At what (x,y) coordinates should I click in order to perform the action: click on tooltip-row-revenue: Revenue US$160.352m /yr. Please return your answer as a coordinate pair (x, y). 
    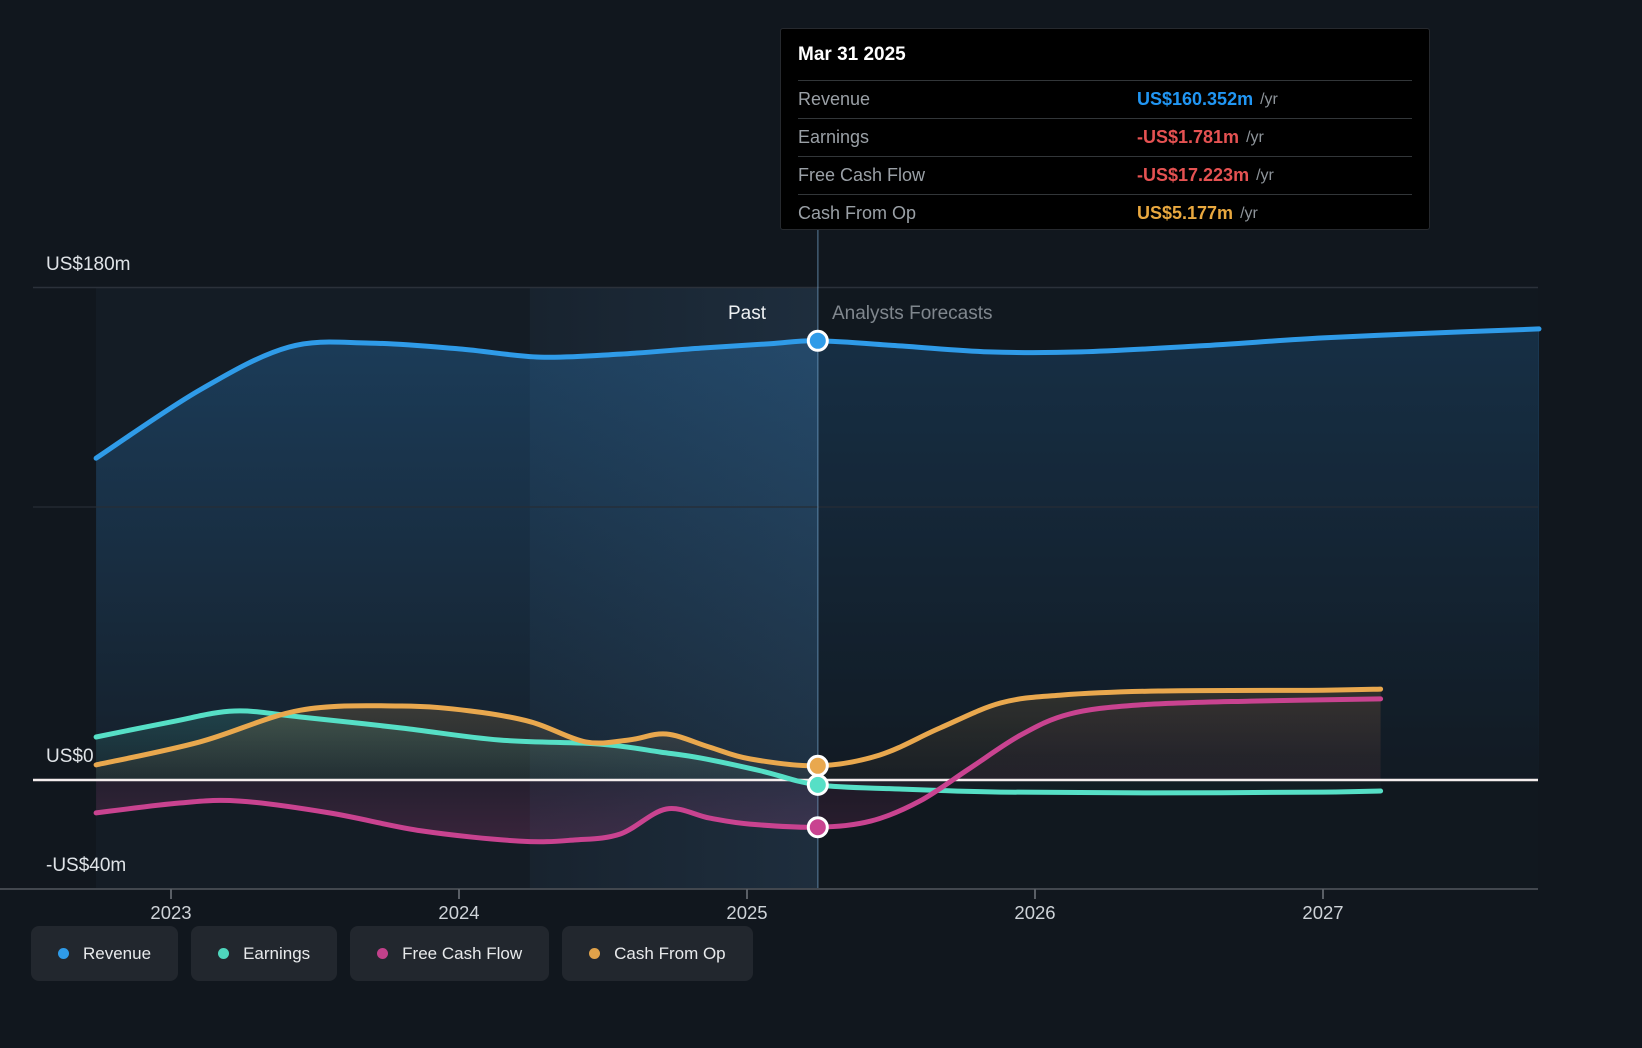
    Looking at the image, I should click on (1105, 99).